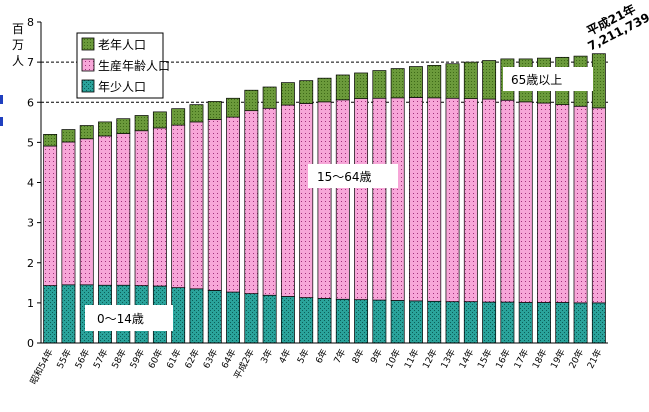 The image size is (649, 412). Describe the element at coordinates (30, 183) in the screenshot. I see `y-tick-label: 4` at that location.